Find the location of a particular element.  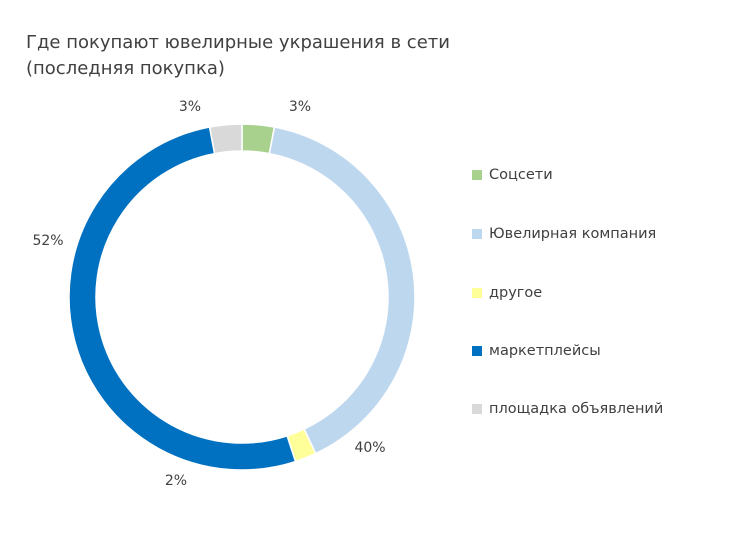

legend-label: площадка объявлений is located at coordinates (576, 409).